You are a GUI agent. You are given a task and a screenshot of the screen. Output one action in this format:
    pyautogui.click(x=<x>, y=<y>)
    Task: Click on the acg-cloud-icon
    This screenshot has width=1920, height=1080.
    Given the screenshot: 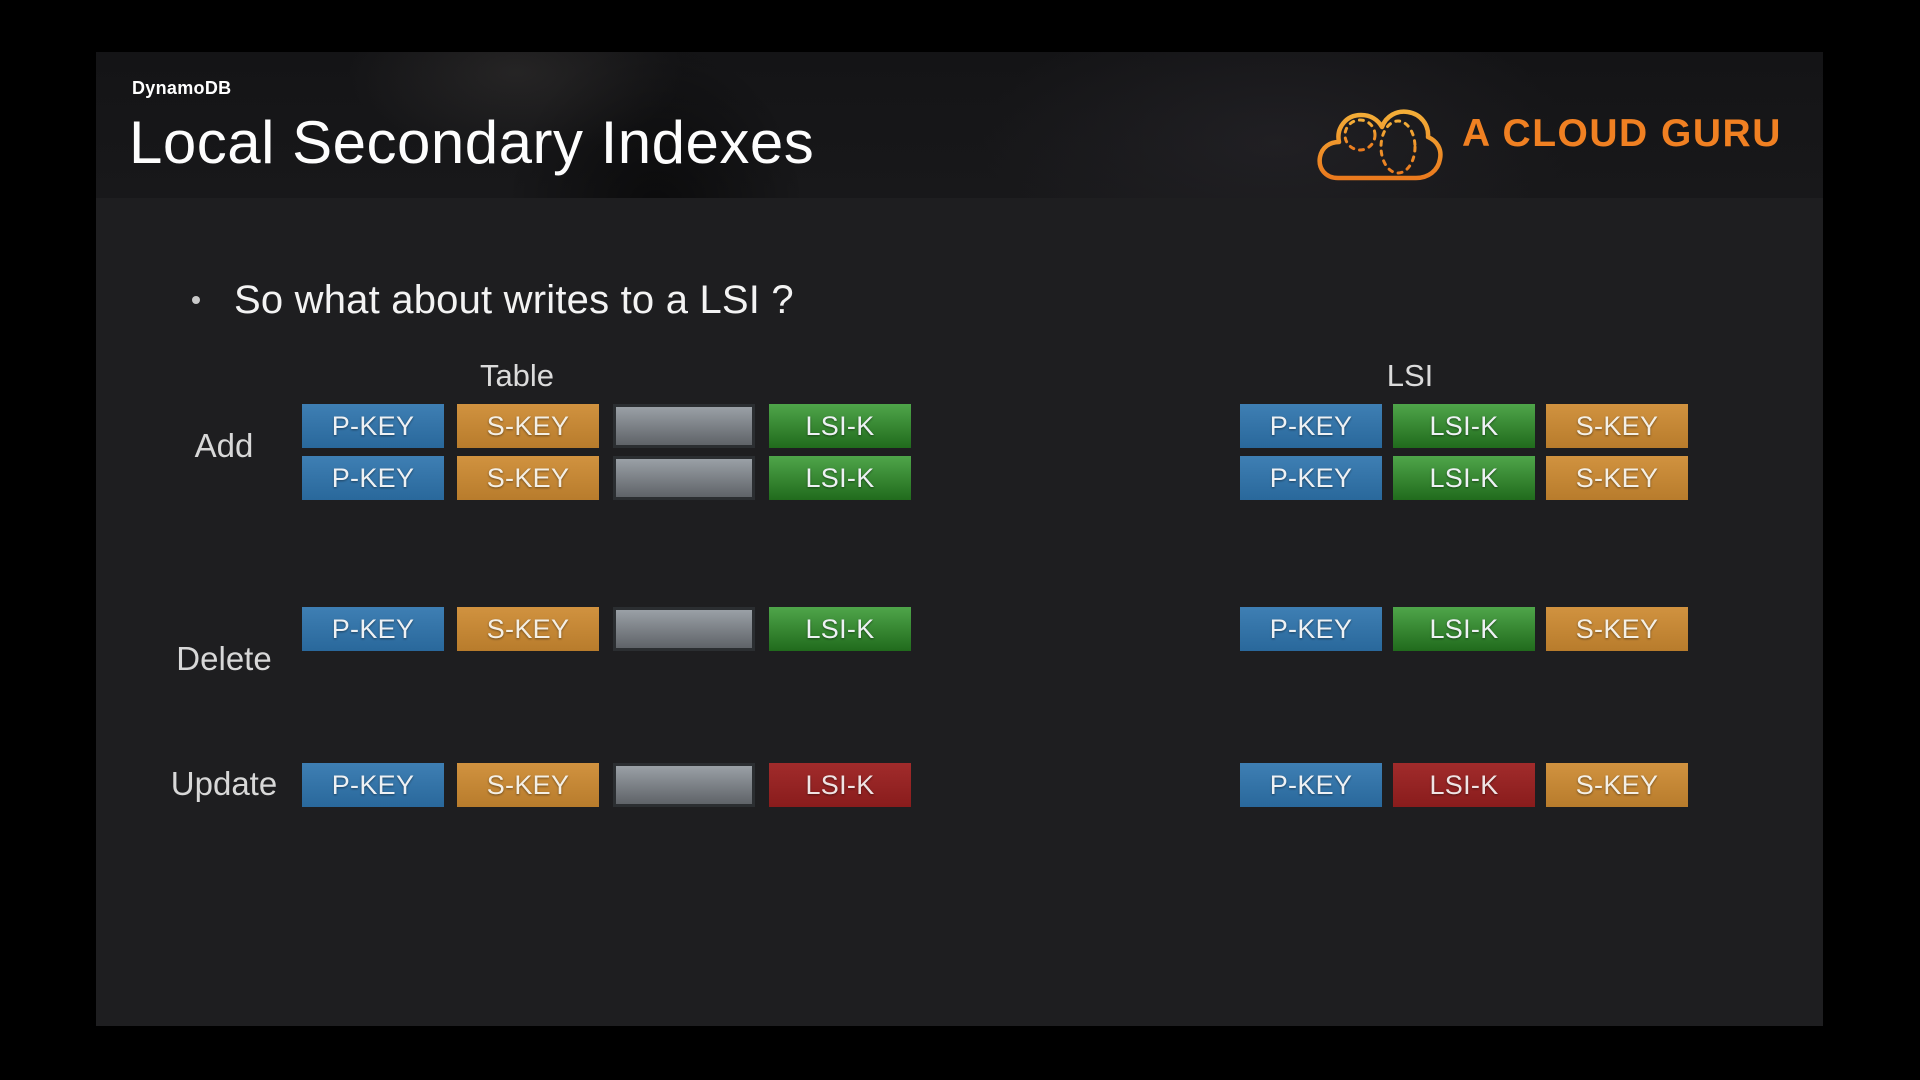 What is the action you would take?
    pyautogui.click(x=1380, y=145)
    